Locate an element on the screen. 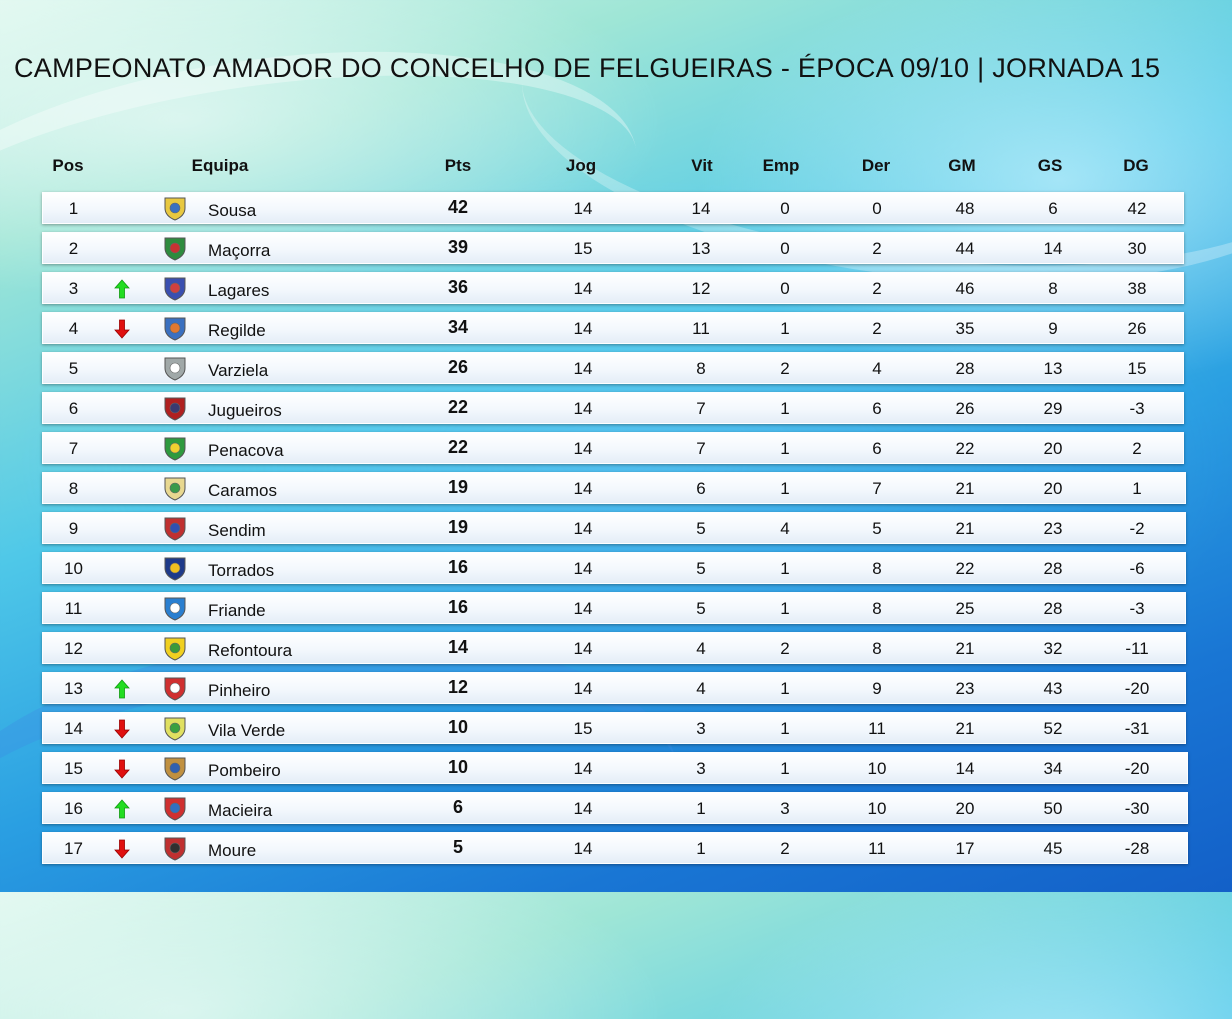  losses-cell: 5 is located at coordinates (877, 528).